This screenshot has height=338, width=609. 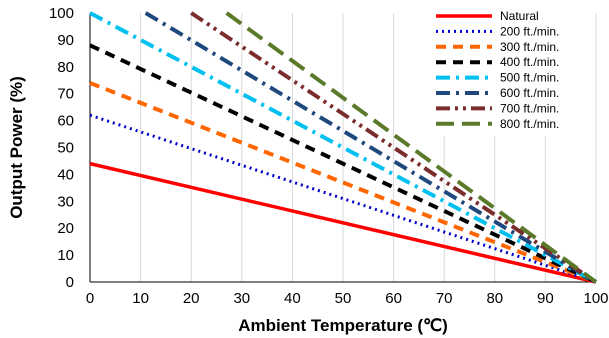 What do you see at coordinates (70, 282) in the screenshot?
I see `y-tick-label: 0` at bounding box center [70, 282].